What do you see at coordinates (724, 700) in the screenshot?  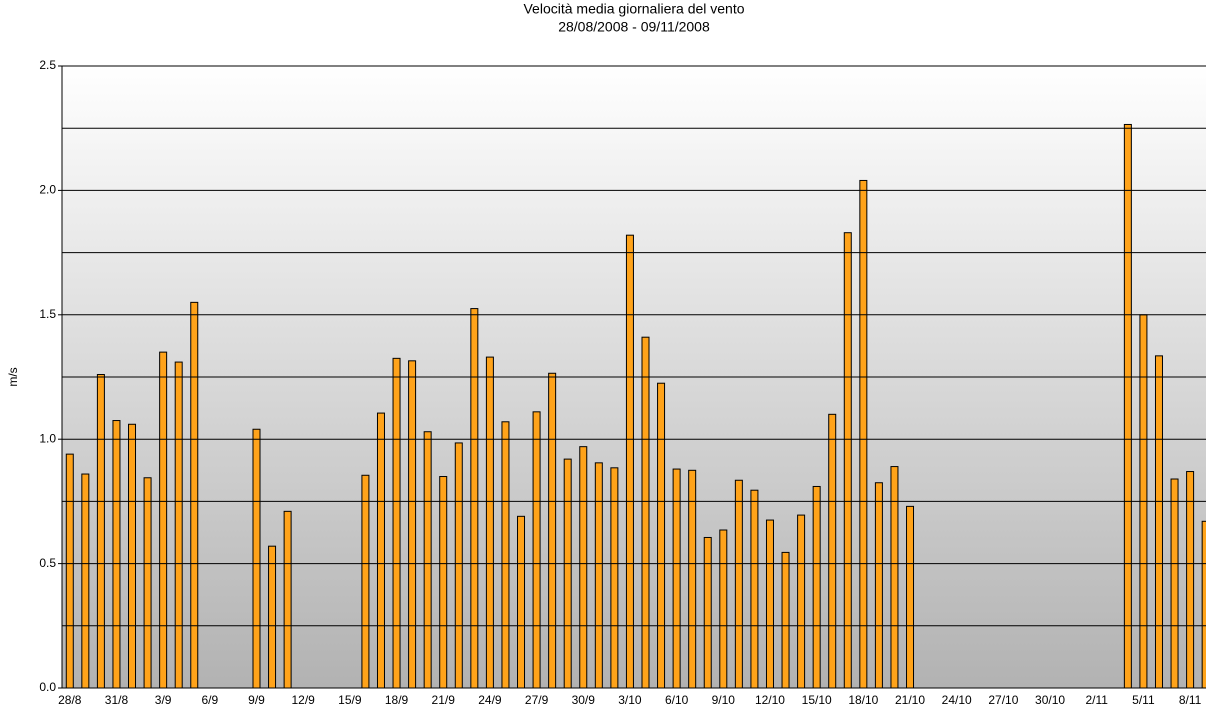 I see `x-tick-label: 9/10` at bounding box center [724, 700].